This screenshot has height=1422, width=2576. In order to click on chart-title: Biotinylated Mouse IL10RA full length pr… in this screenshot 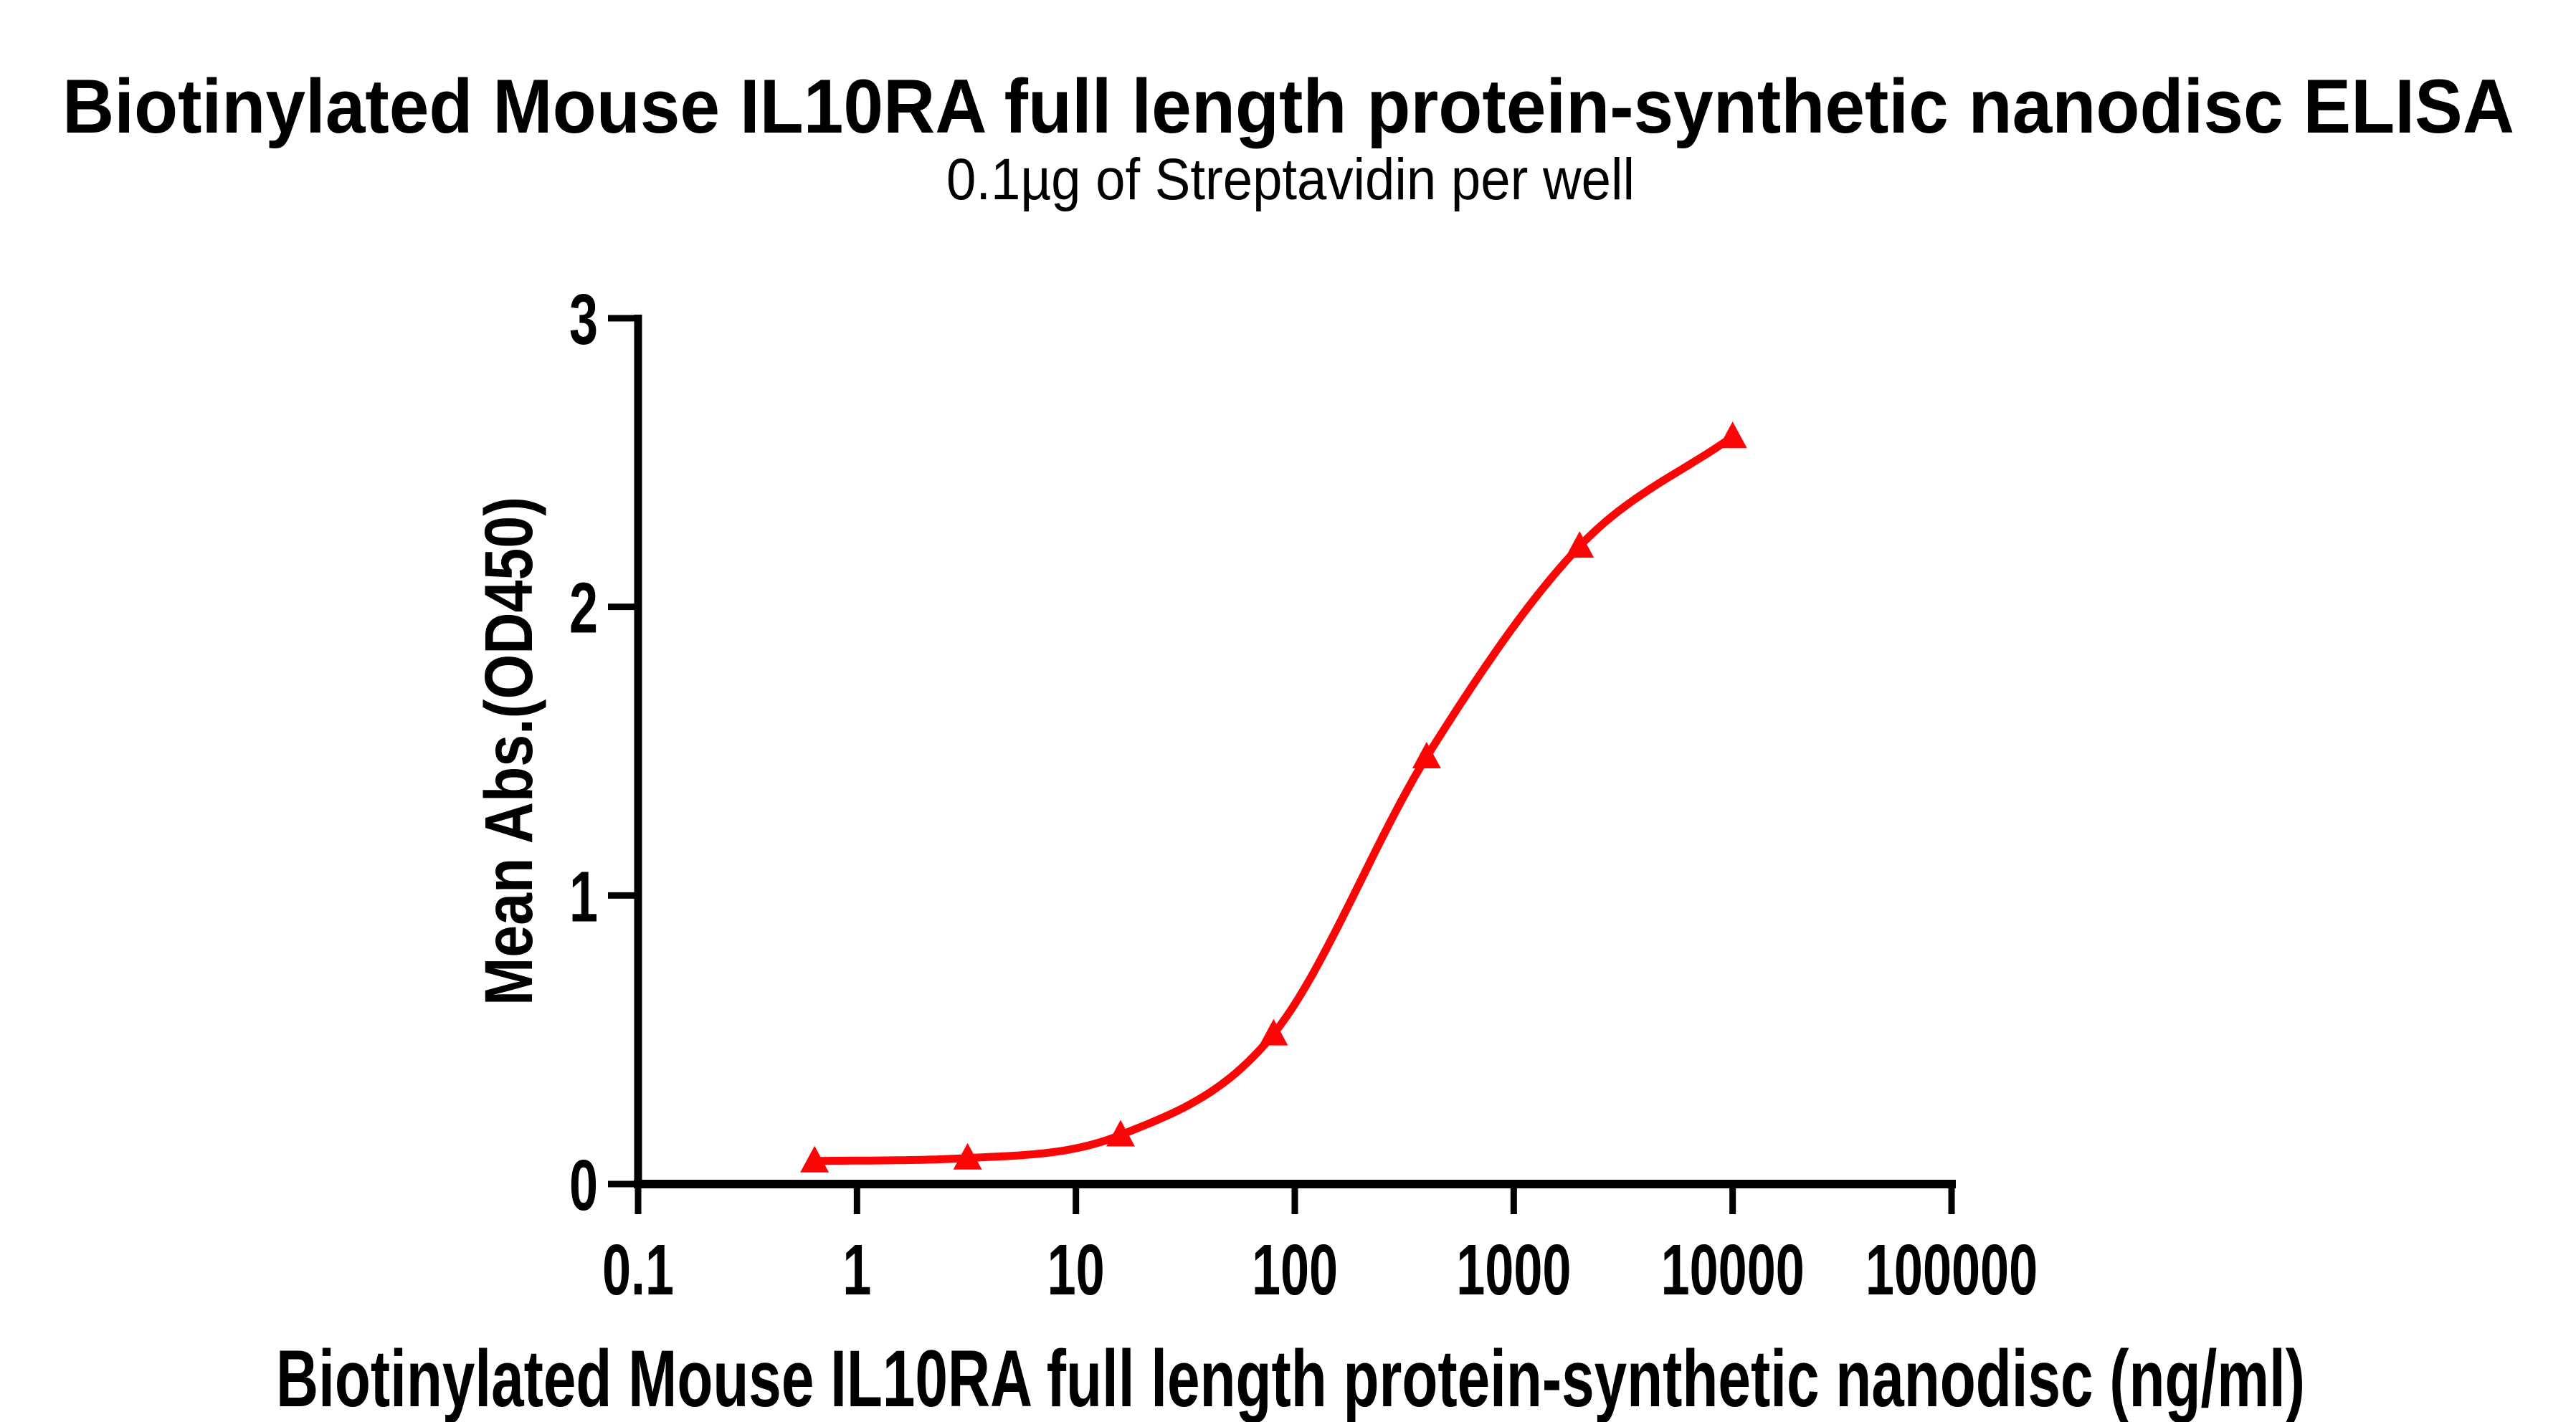, I will do `click(1288, 106)`.